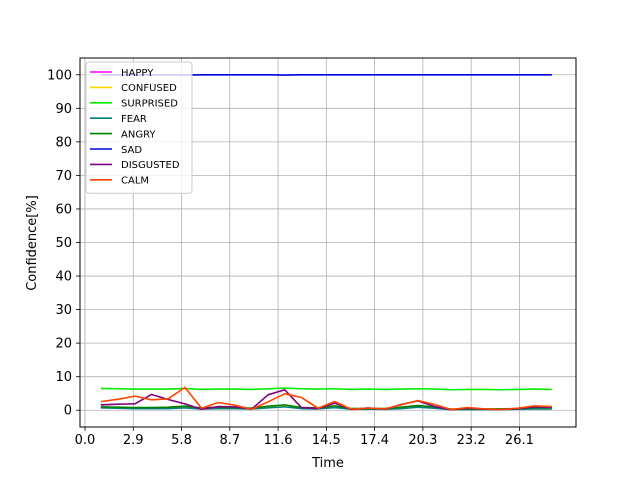 Image resolution: width=640 pixels, height=484 pixels. I want to click on legend-label-surprised: SURPRISED, so click(149, 104).